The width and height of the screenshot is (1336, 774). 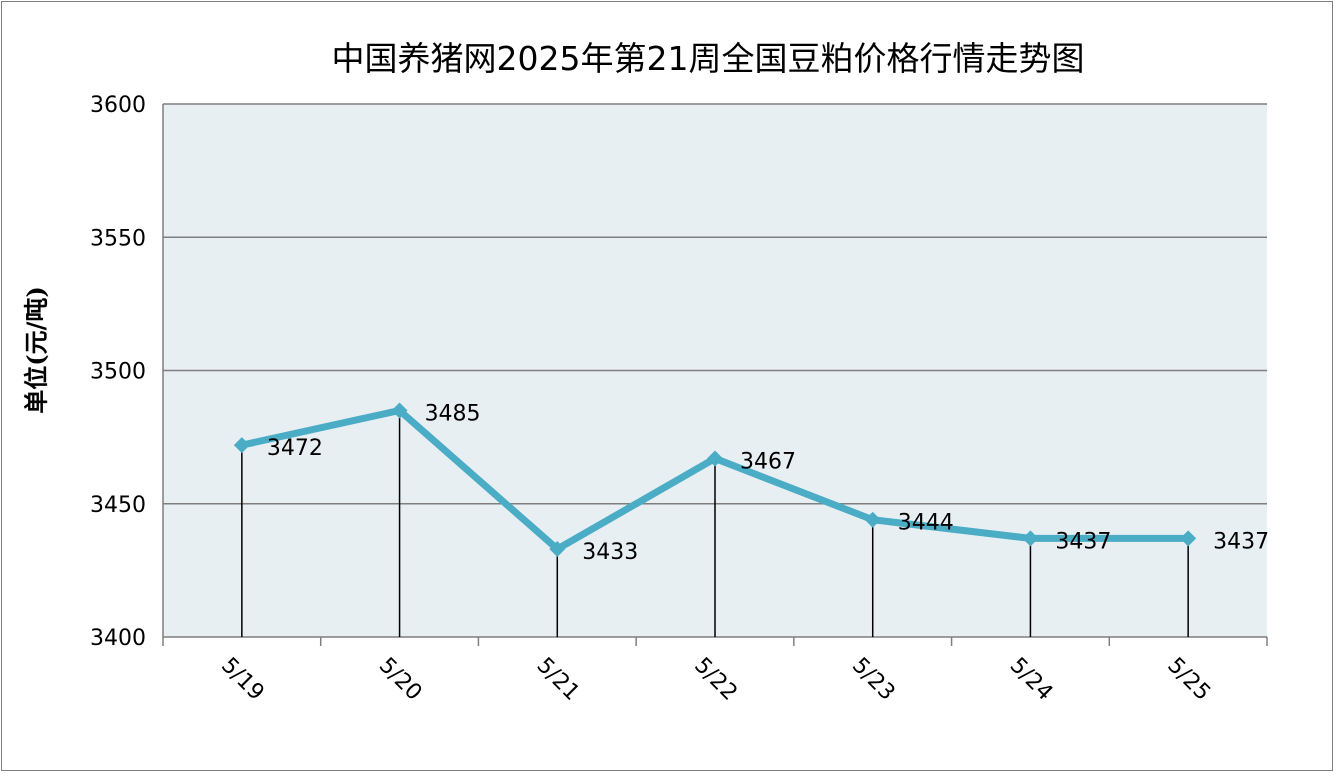 I want to click on x-tick-label: 5/20, so click(x=400, y=679).